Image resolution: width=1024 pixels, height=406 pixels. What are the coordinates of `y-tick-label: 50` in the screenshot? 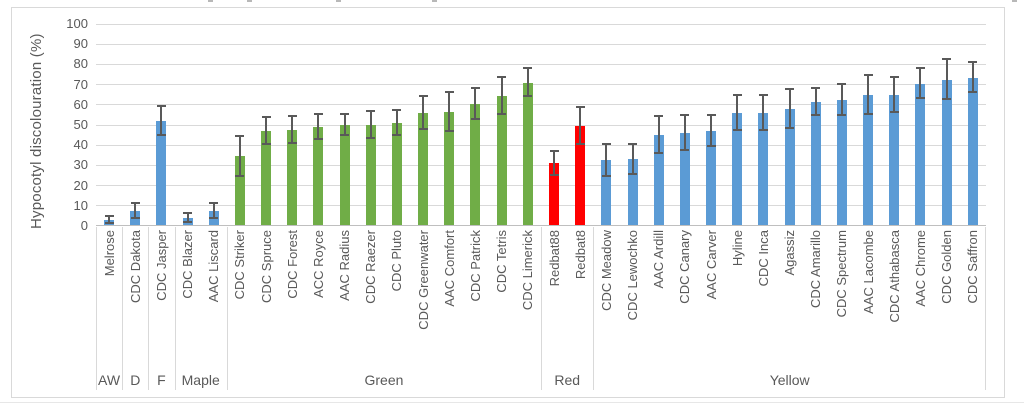 It's located at (80, 124).